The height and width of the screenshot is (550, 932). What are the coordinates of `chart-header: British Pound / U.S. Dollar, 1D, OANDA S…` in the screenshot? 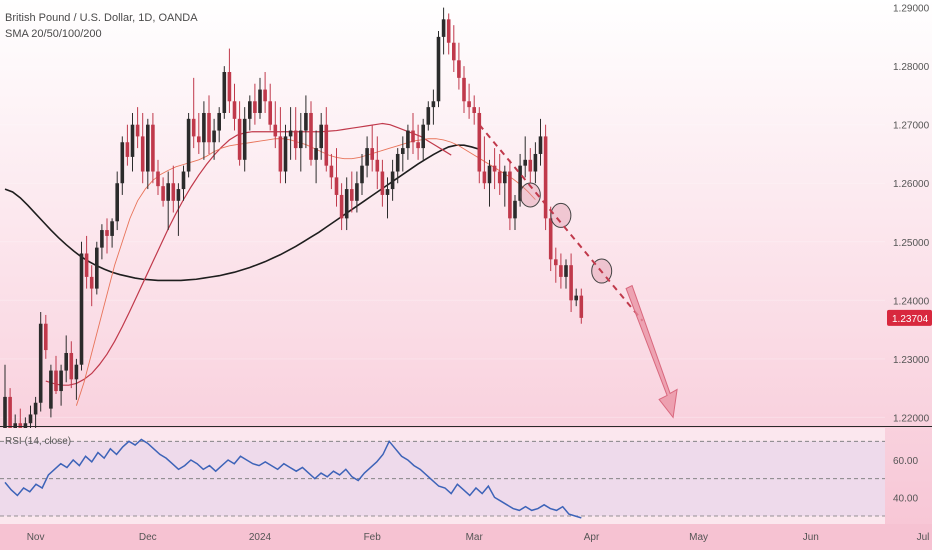 It's located at (101, 26).